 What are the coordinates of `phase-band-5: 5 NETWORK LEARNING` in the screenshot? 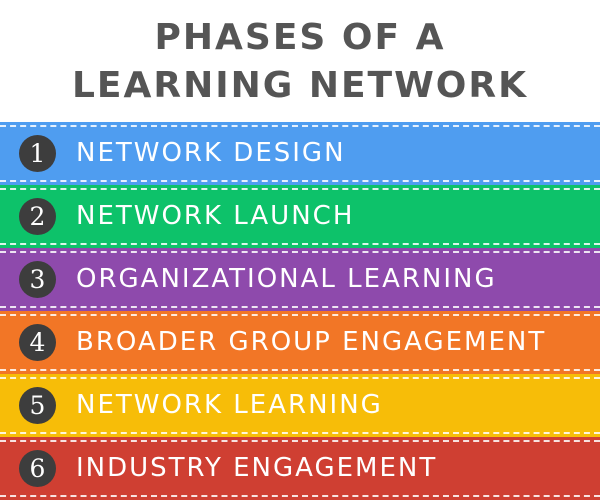 It's located at (300, 405).